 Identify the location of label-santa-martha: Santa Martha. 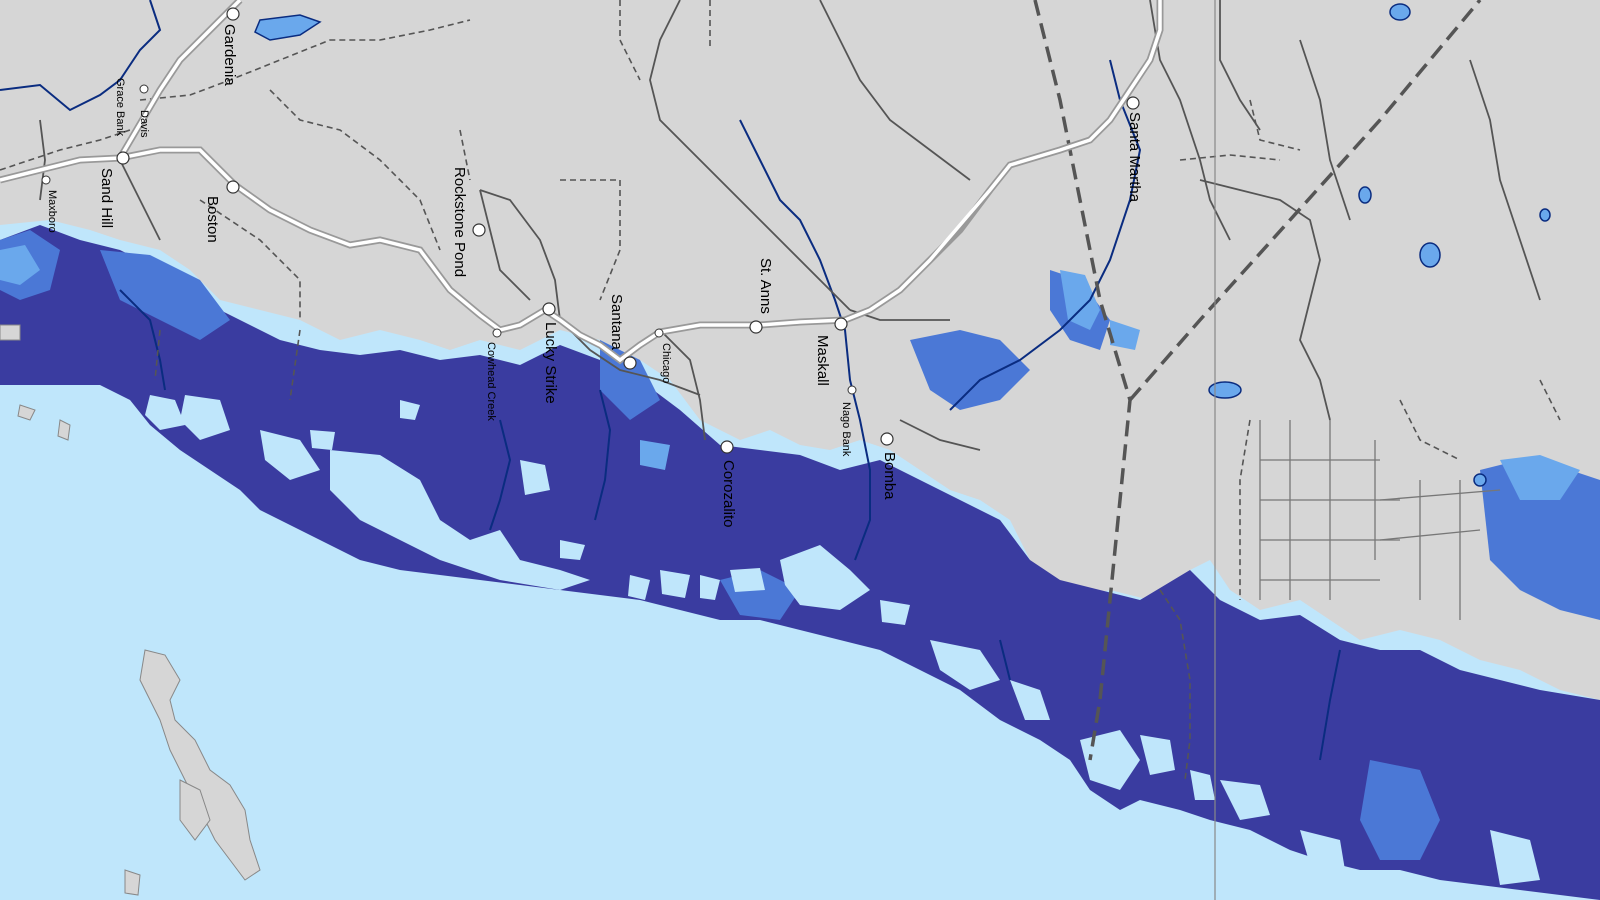
(1134, 157).